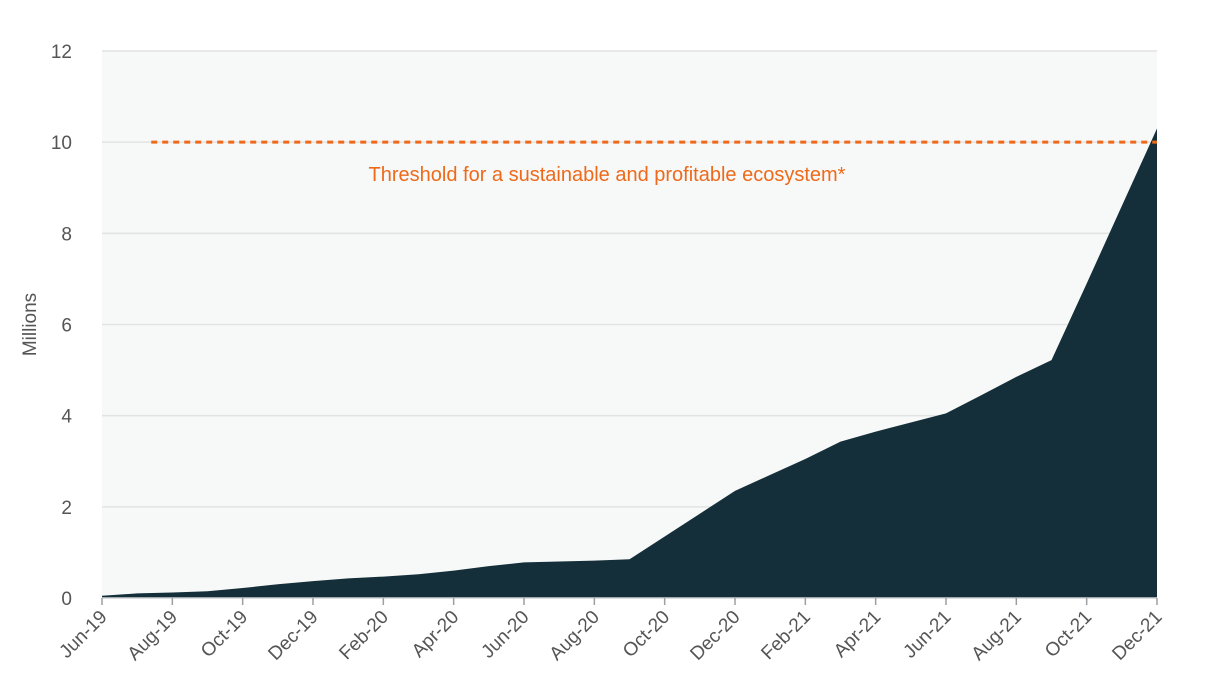 The image size is (1226, 690). I want to click on x-tick-label: Jun-19, so click(84, 635).